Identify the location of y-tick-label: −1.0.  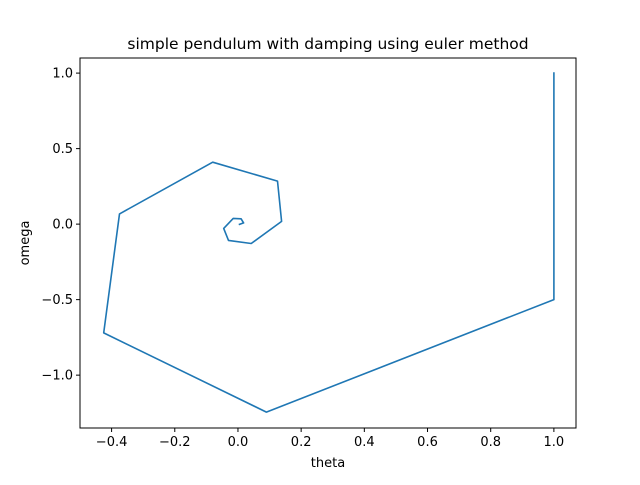
(57, 376).